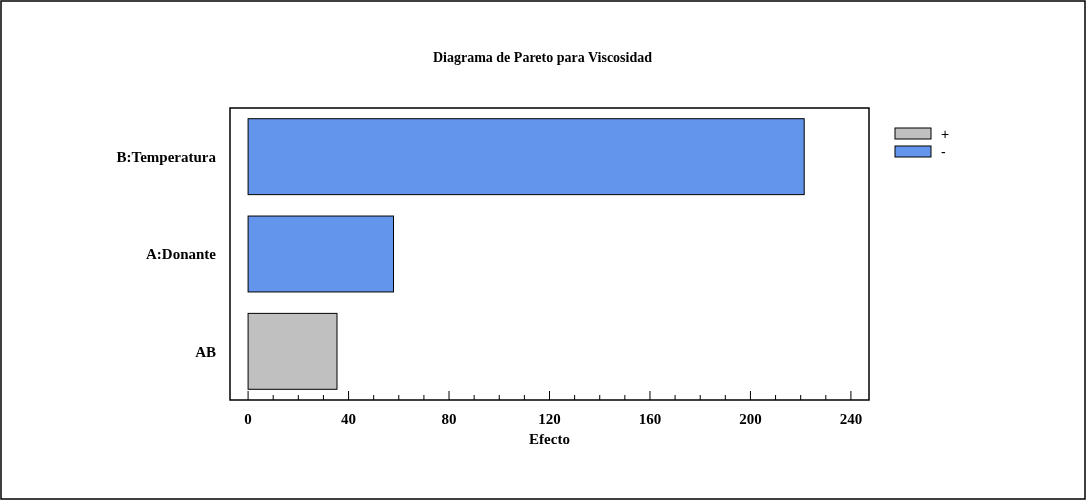 This screenshot has width=1086, height=500. Describe the element at coordinates (750, 419) in the screenshot. I see `x-tick-label: 200` at that location.